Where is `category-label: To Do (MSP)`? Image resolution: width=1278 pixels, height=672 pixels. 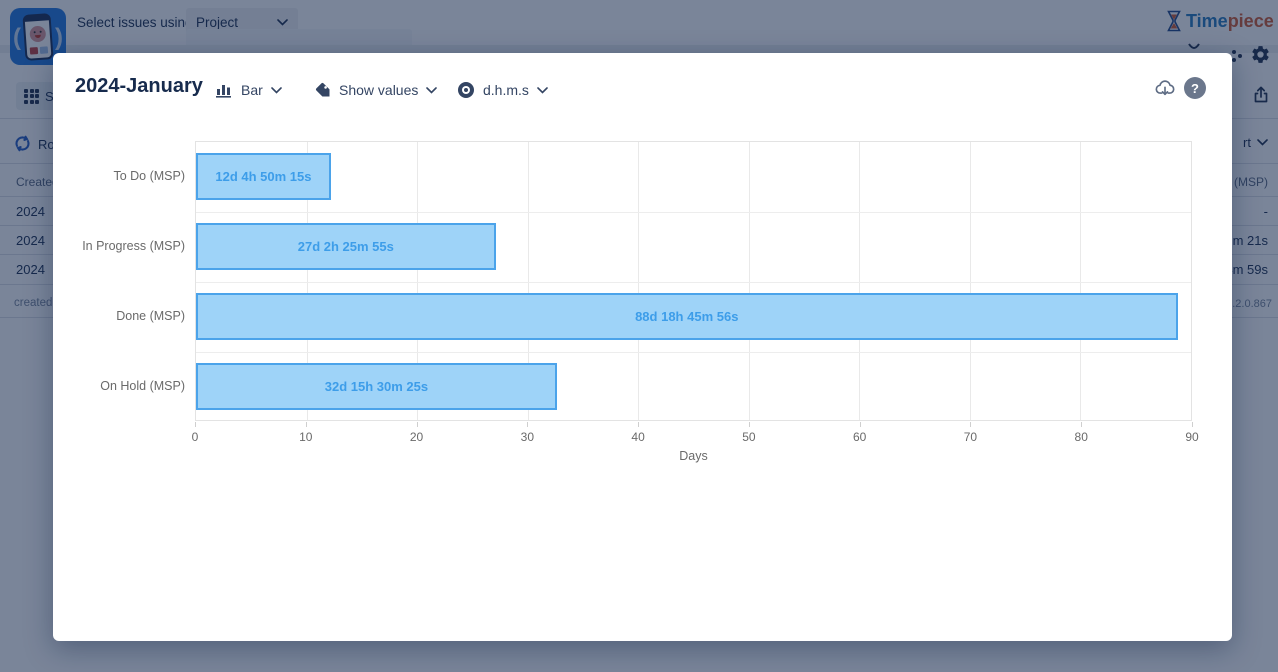
category-label: To Do (MSP) is located at coordinates (149, 176).